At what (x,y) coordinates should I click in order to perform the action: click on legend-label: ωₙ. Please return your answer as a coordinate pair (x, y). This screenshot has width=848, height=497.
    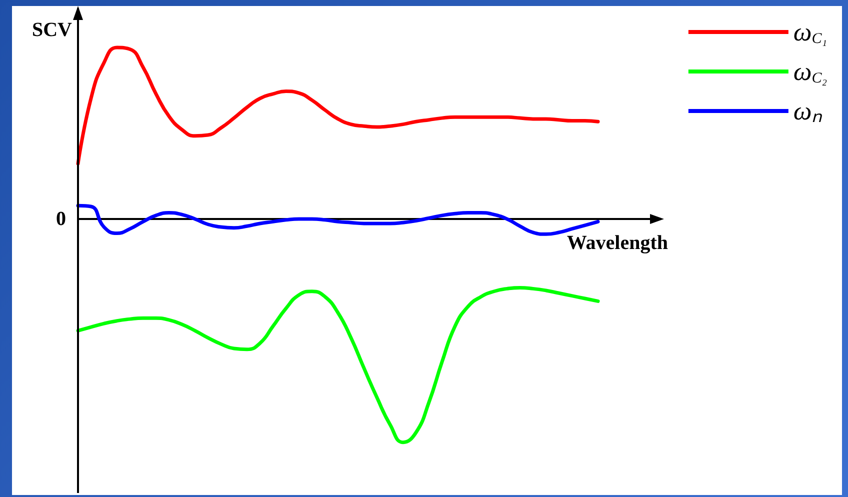
    Looking at the image, I should click on (808, 111).